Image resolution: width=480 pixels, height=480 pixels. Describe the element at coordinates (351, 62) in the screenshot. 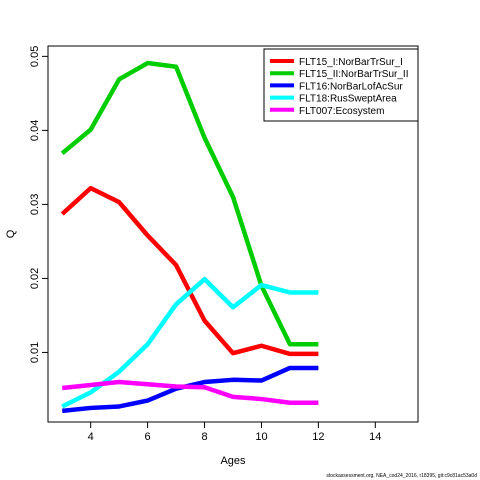

I see `legend-label: FLT15_I:NorBarTrSur_I` at that location.